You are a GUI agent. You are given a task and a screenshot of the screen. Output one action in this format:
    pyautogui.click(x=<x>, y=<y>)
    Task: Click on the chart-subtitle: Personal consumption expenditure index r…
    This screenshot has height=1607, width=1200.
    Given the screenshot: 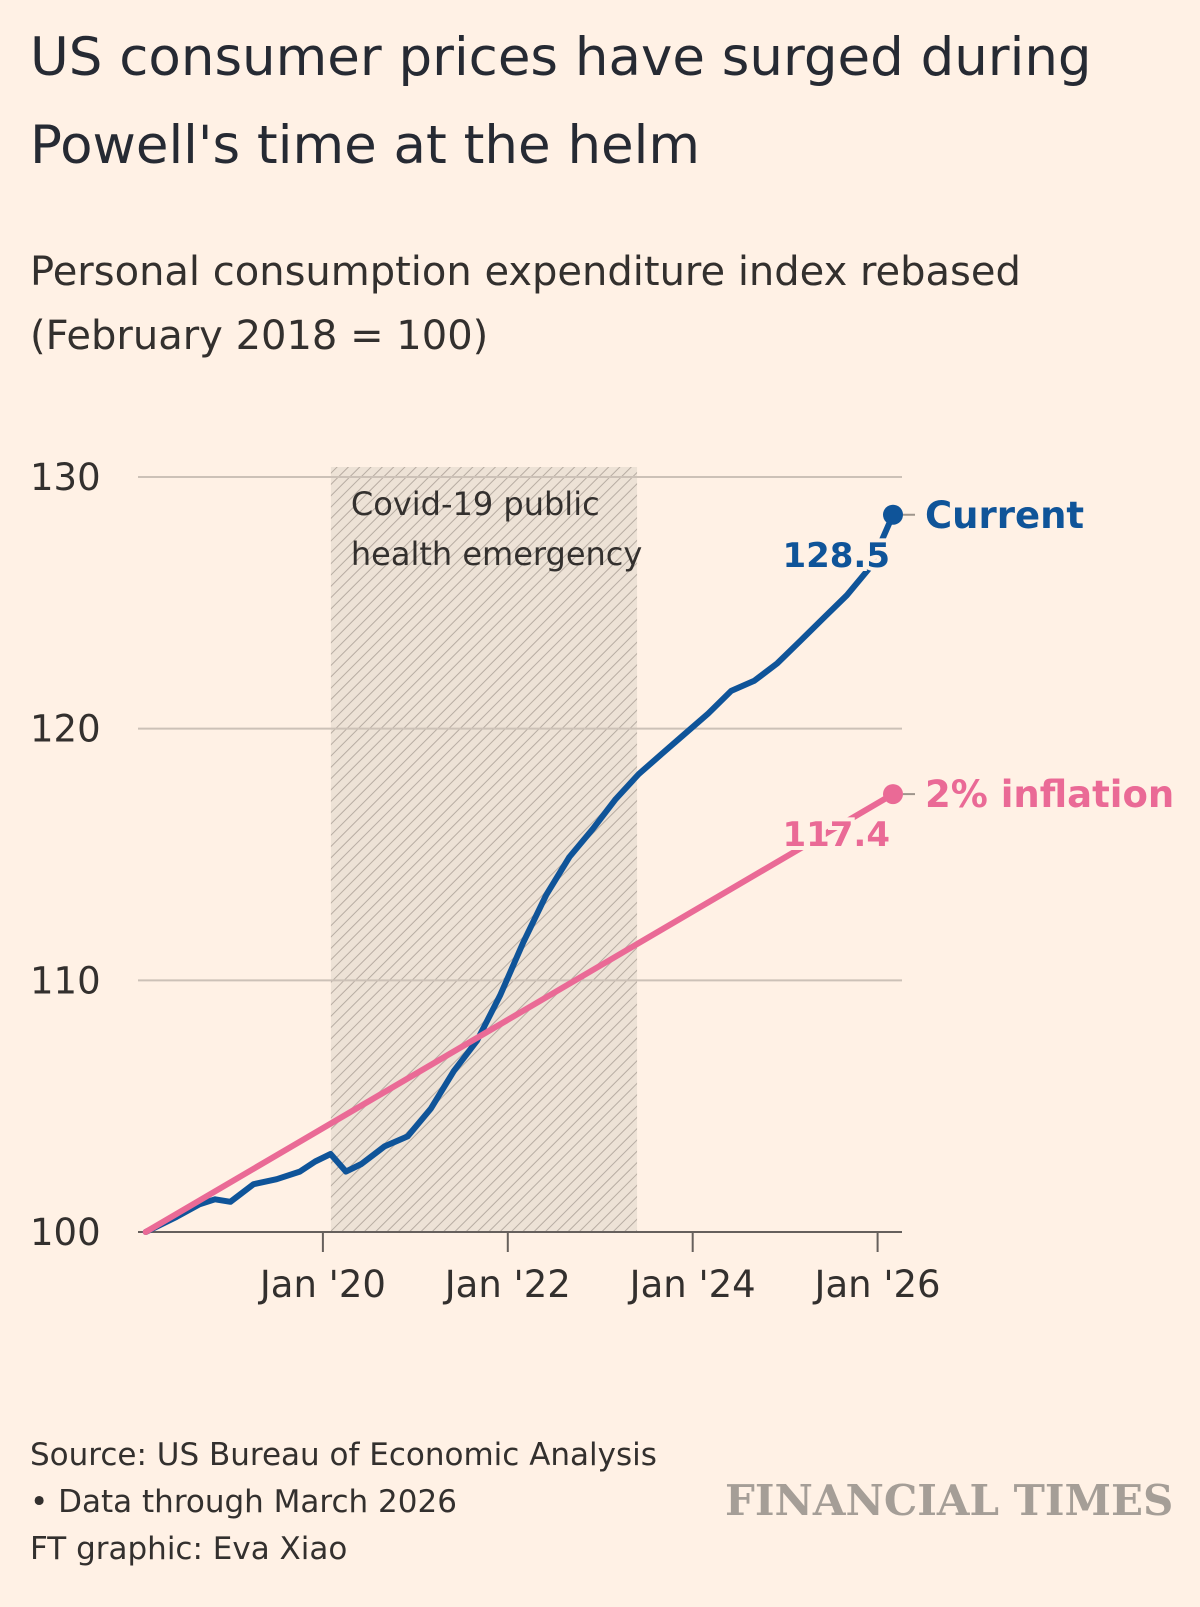 What is the action you would take?
    pyautogui.click(x=525, y=304)
    